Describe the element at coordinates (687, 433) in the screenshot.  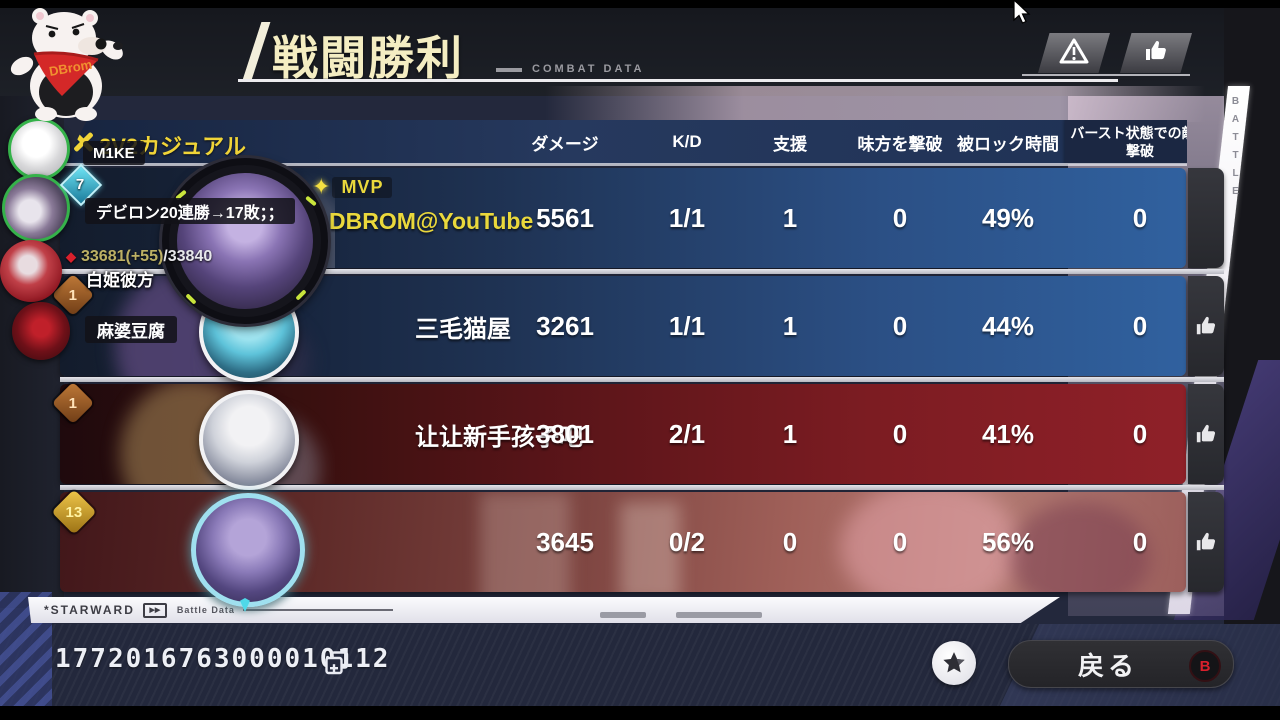
I see `stat-kd: 2/1` at that location.